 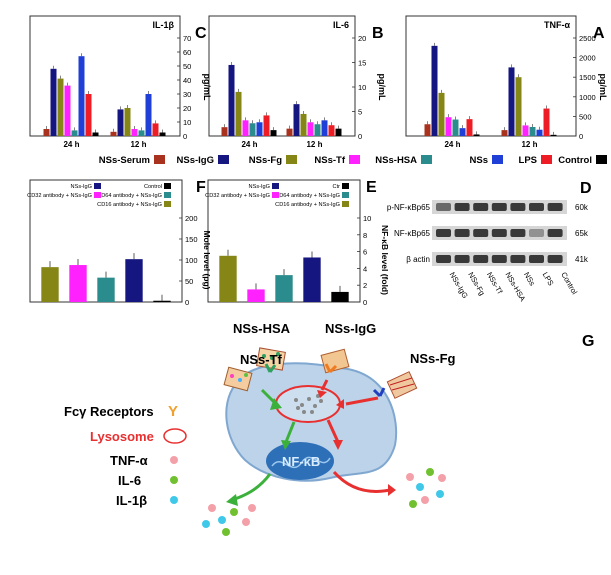 I want to click on y-tick-label: 10, so click(x=362, y=87).